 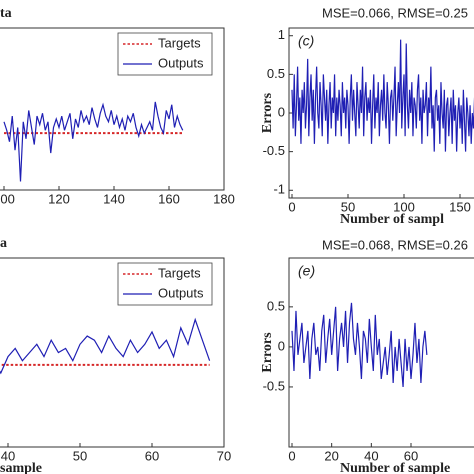 I want to click on x-axis-label: Number of sample, so click(x=395, y=467).